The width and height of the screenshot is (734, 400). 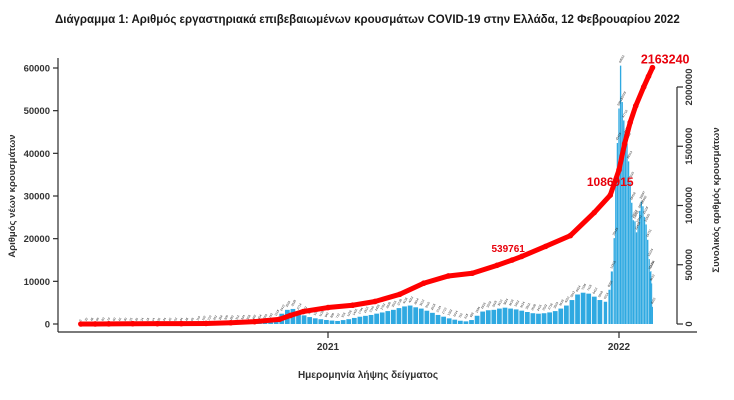 What do you see at coordinates (689, 323) in the screenshot?
I see `right-tick-label: 0` at bounding box center [689, 323].